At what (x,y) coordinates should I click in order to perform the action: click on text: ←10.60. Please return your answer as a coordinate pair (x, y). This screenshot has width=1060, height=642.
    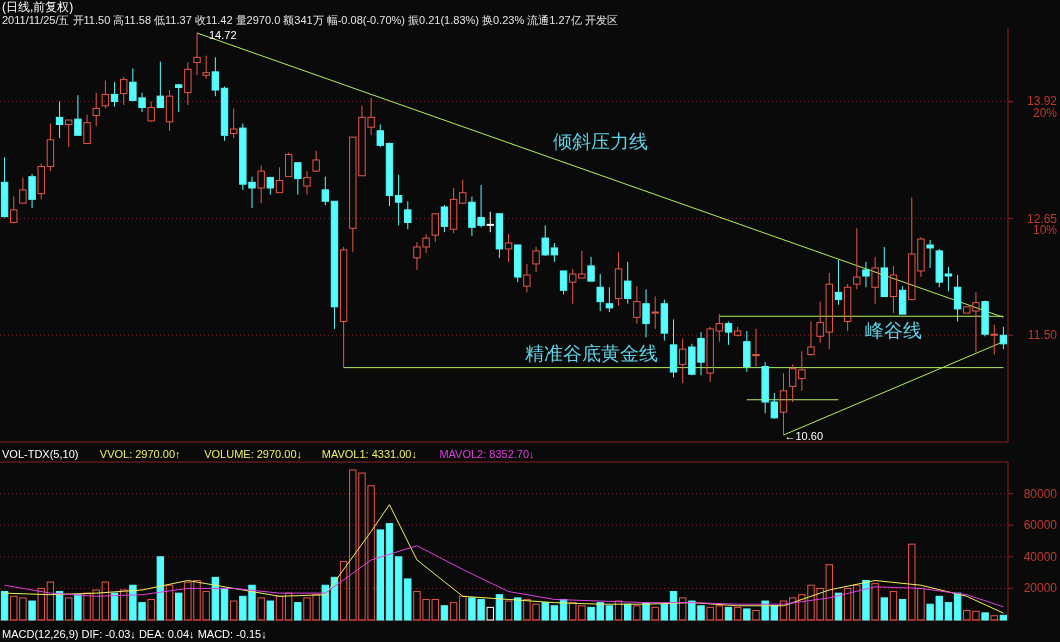
    Looking at the image, I should click on (804, 436).